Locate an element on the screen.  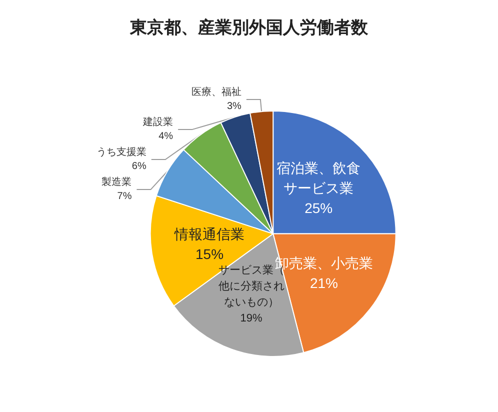
data-label: 19% is located at coordinates (251, 318).